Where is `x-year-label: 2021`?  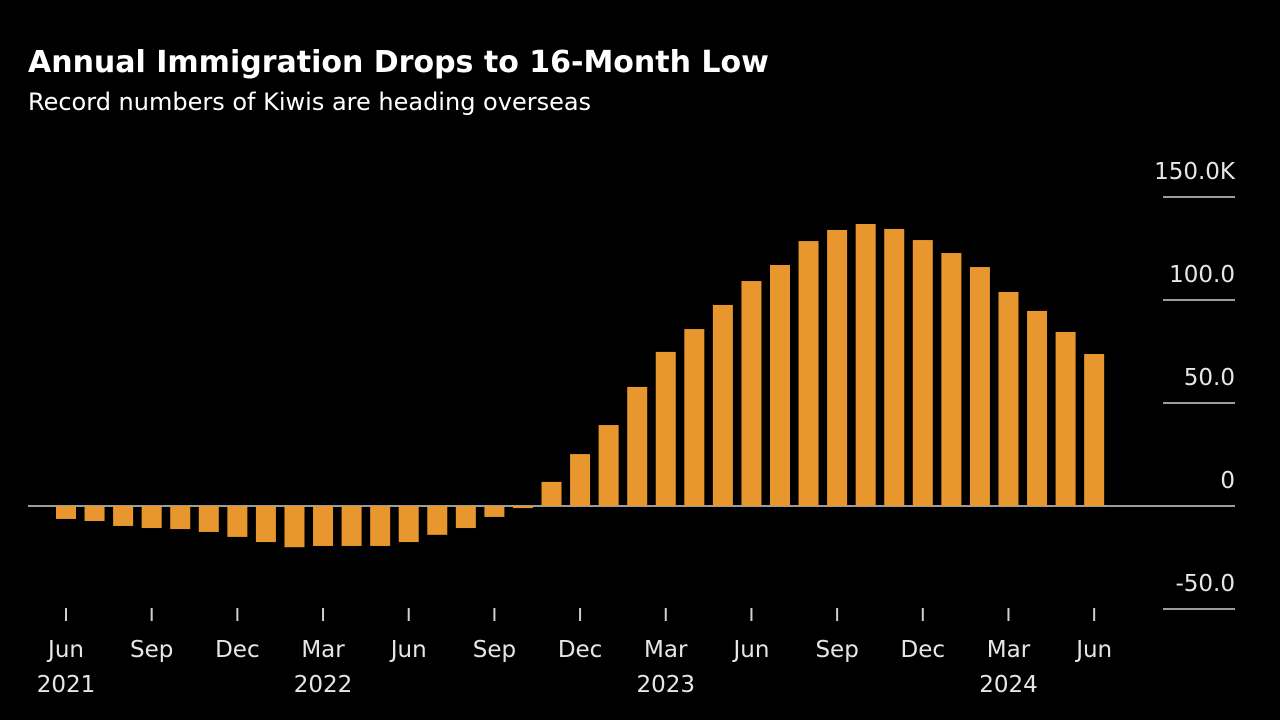
x-year-label: 2021 is located at coordinates (66, 685).